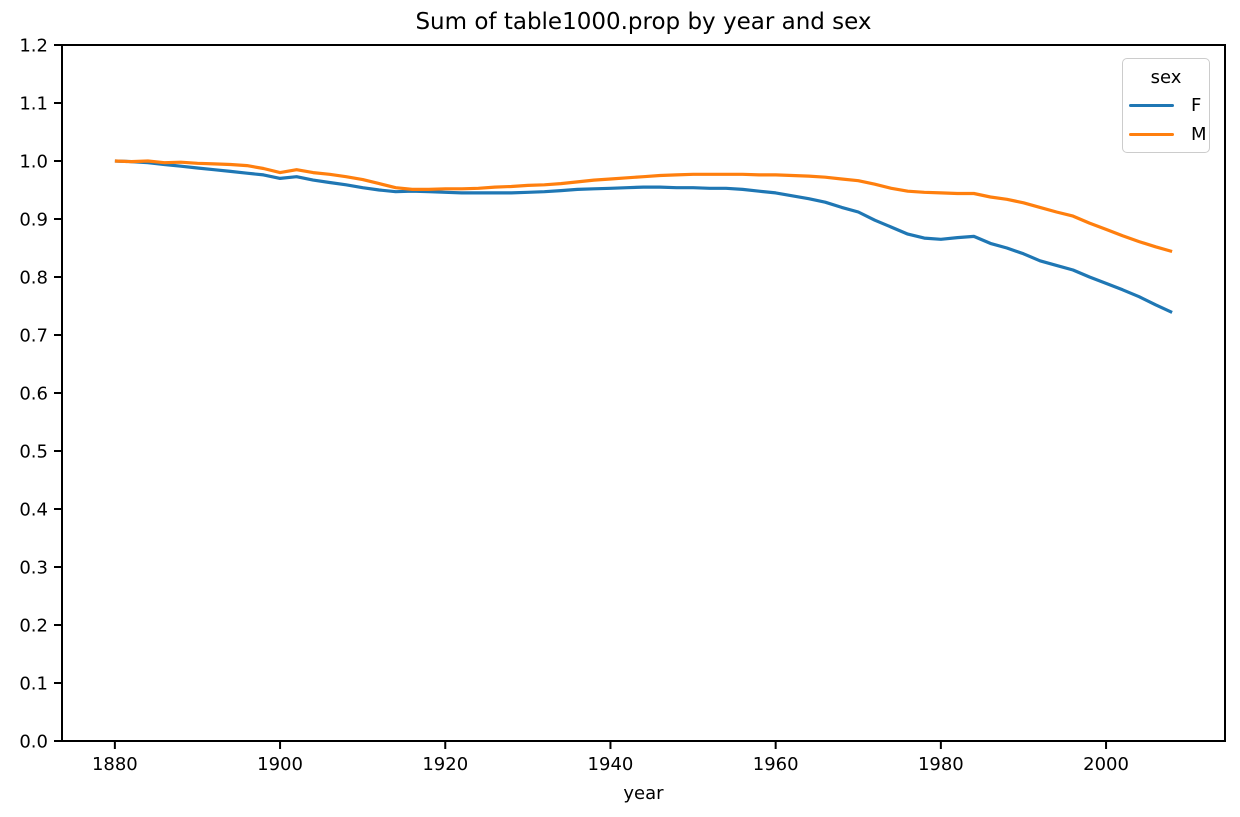 The image size is (1240, 817). I want to click on x-tick-label: 1980, so click(941, 764).